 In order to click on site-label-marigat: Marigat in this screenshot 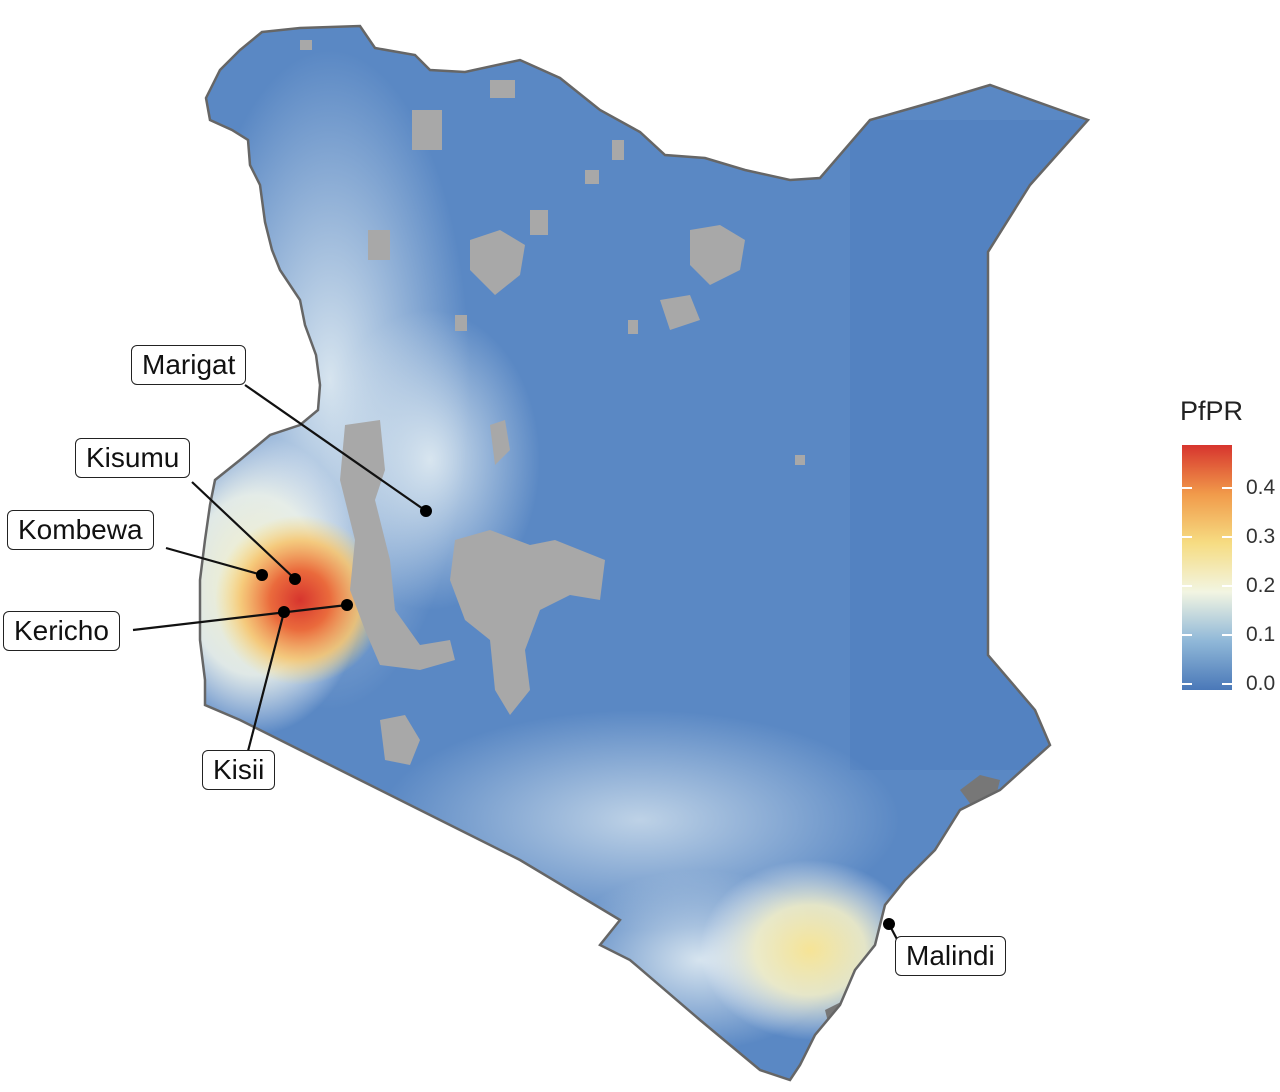, I will do `click(189, 365)`.